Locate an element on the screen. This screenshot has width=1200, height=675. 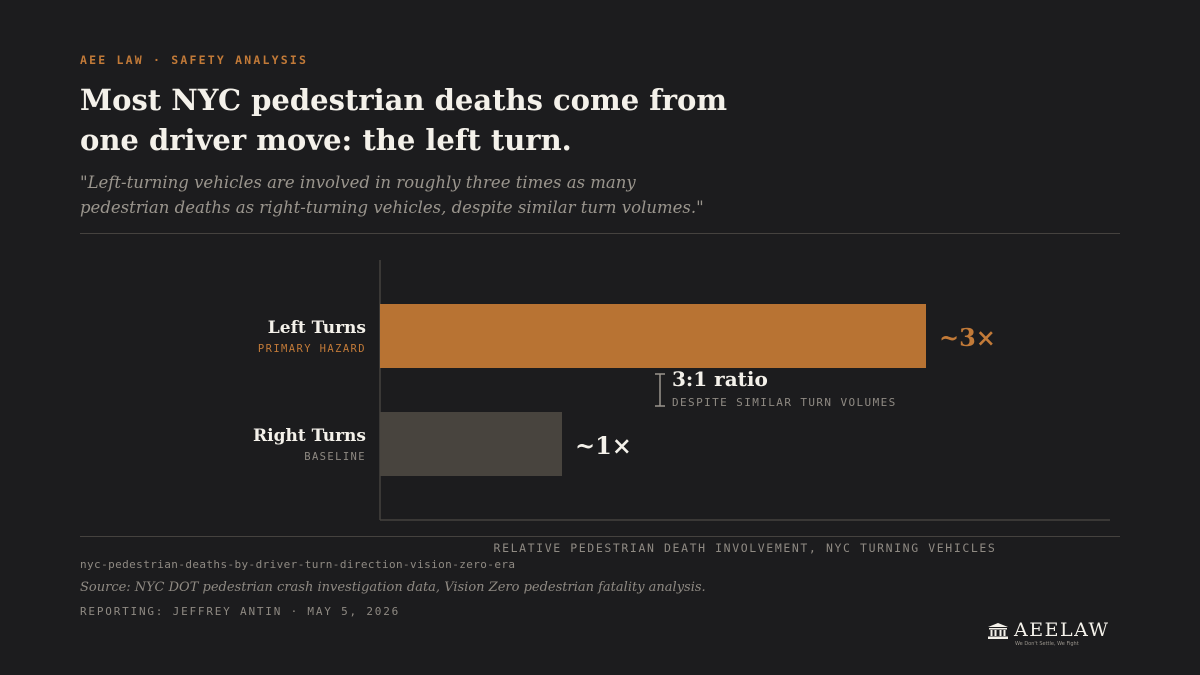
value-label: ~1× is located at coordinates (603, 445).